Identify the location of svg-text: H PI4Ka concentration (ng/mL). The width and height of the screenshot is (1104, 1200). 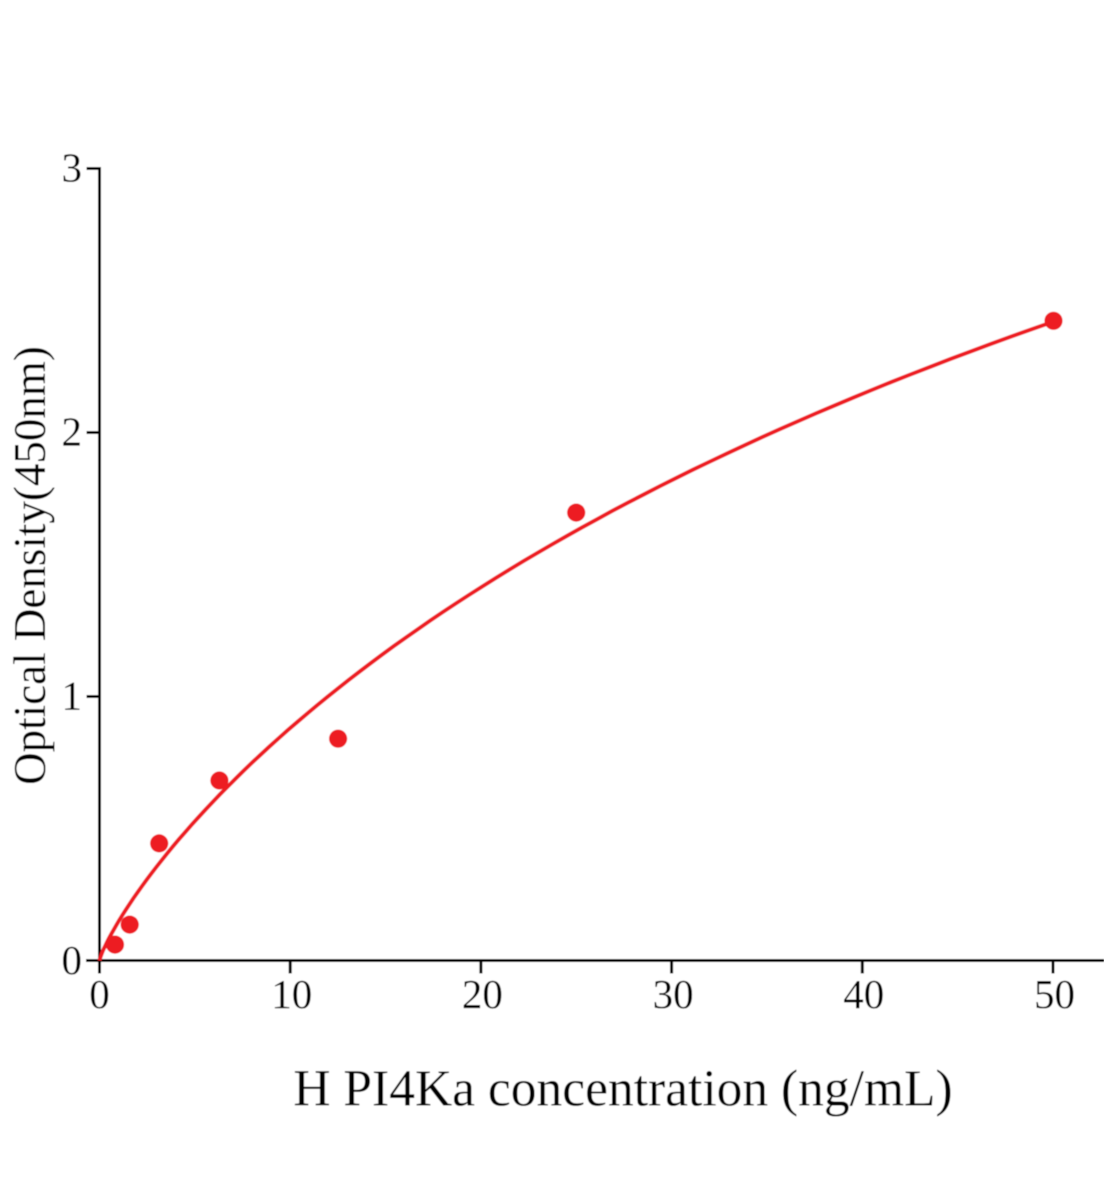
(622, 1089).